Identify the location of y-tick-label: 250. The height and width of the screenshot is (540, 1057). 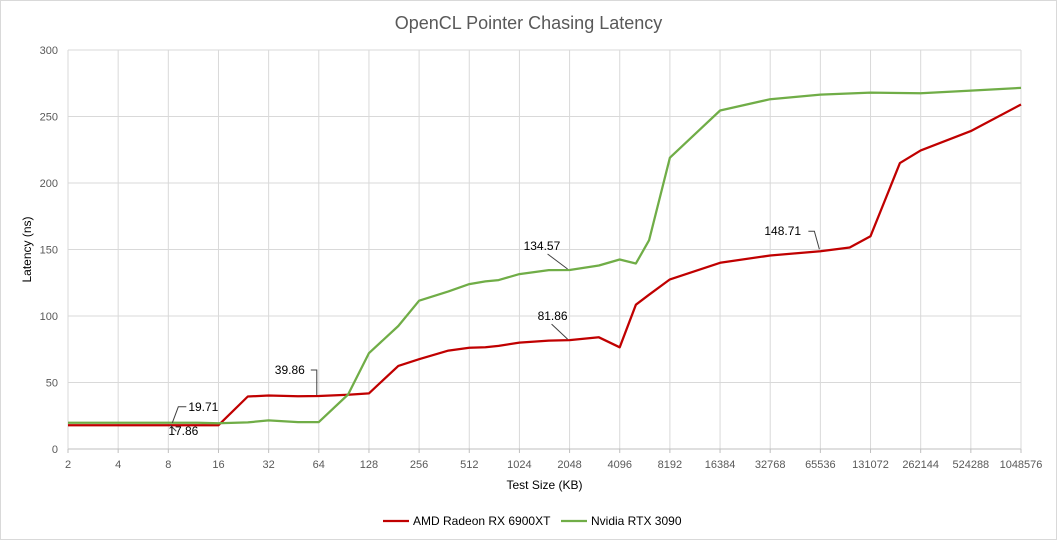
(49, 118).